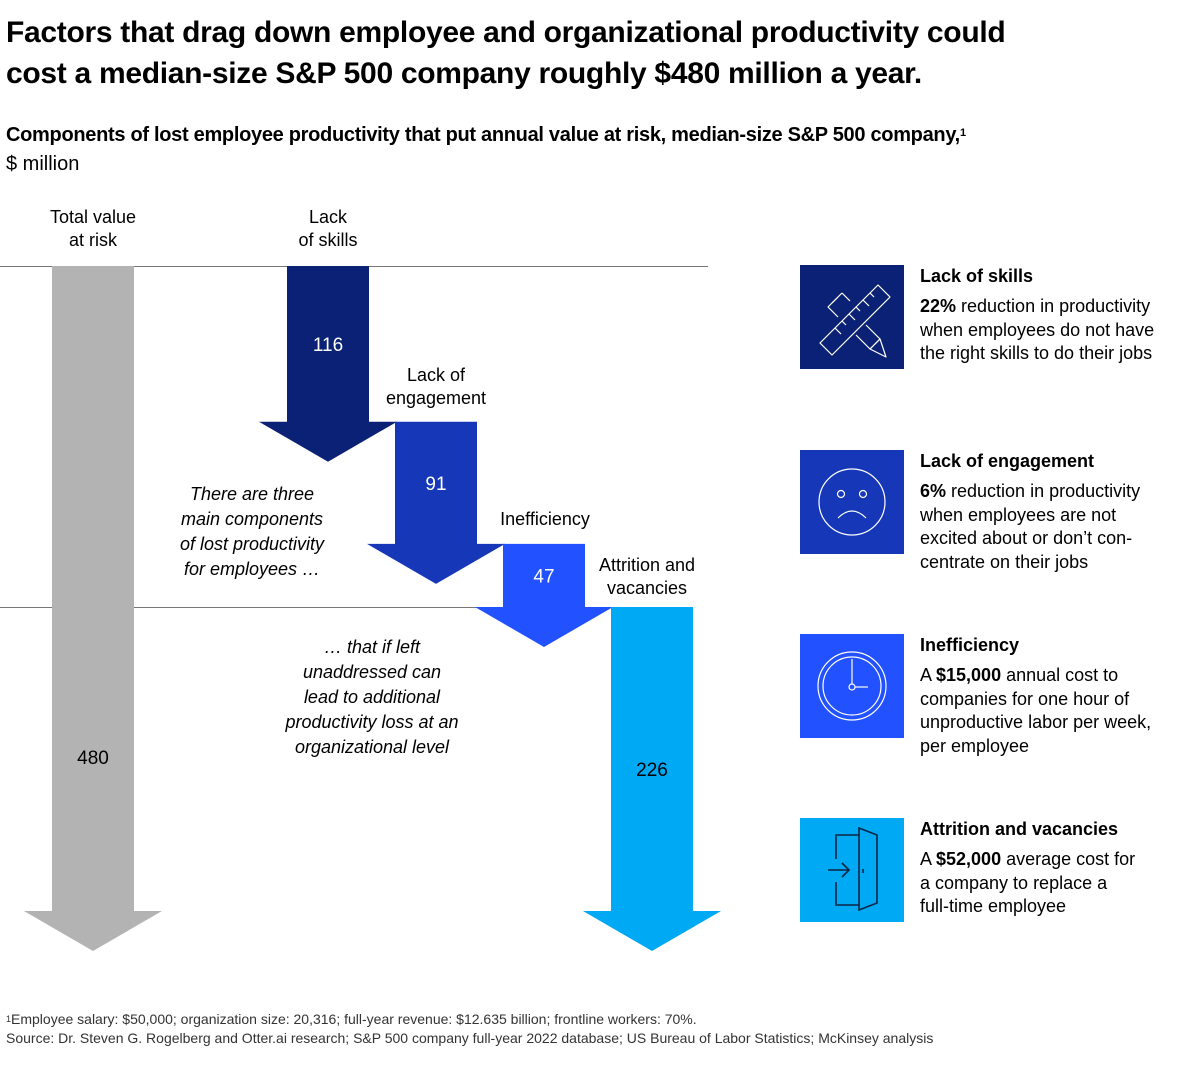 Image resolution: width=1200 pixels, height=1067 pixels. What do you see at coordinates (1026, 538) in the screenshot?
I see `panel-line: excited about or don’t con-` at bounding box center [1026, 538].